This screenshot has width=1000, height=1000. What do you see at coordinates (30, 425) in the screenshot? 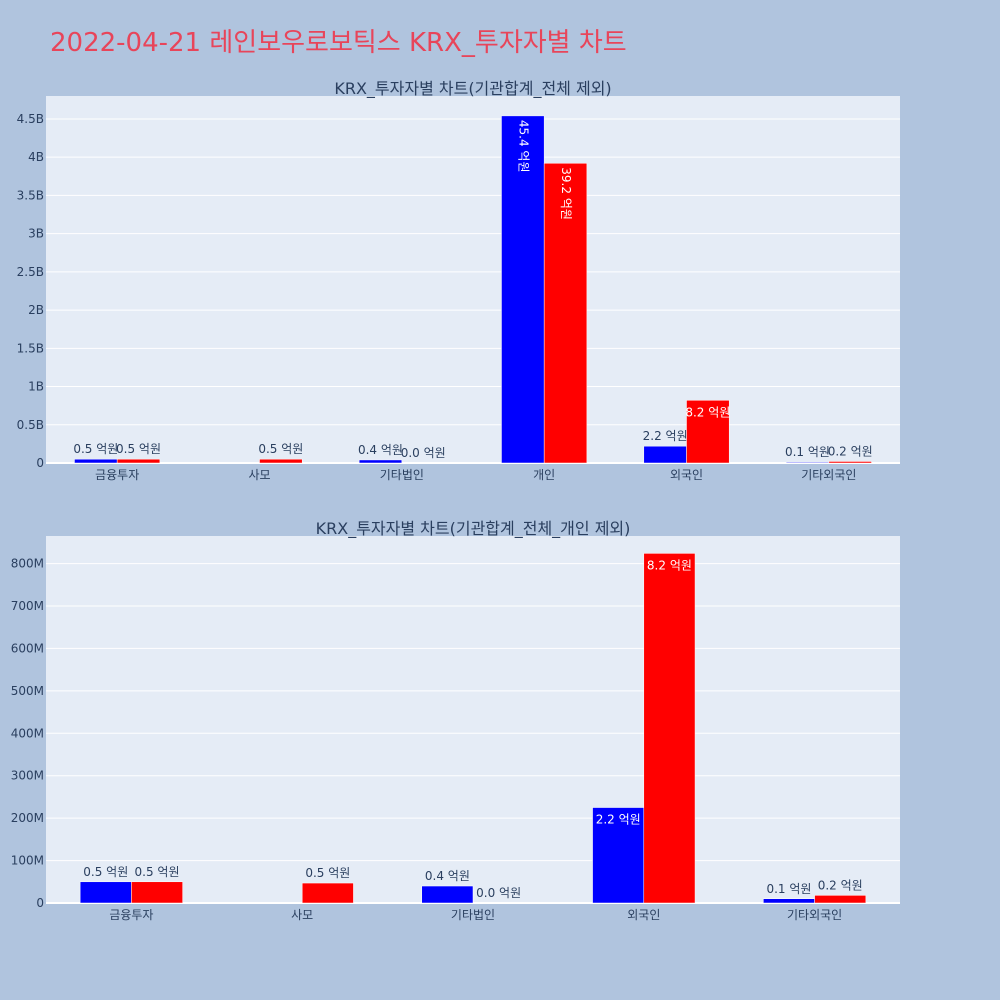
I see `y-tick-label: 0.5B` at bounding box center [30, 425].